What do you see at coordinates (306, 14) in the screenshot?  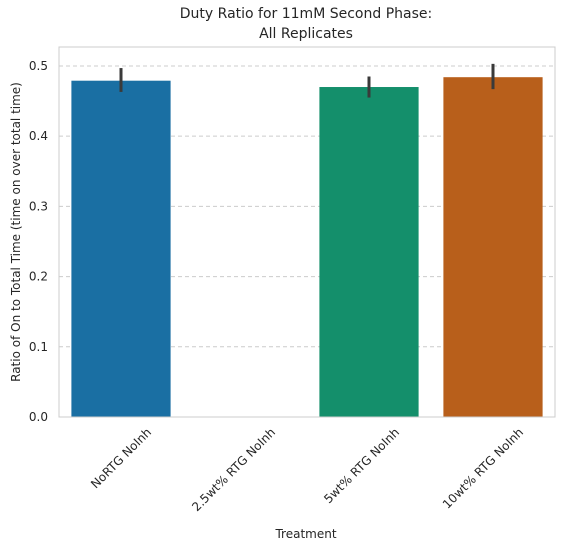 I see `chart-title-line1: Duty Ratio for 11mM Second Phase:` at bounding box center [306, 14].